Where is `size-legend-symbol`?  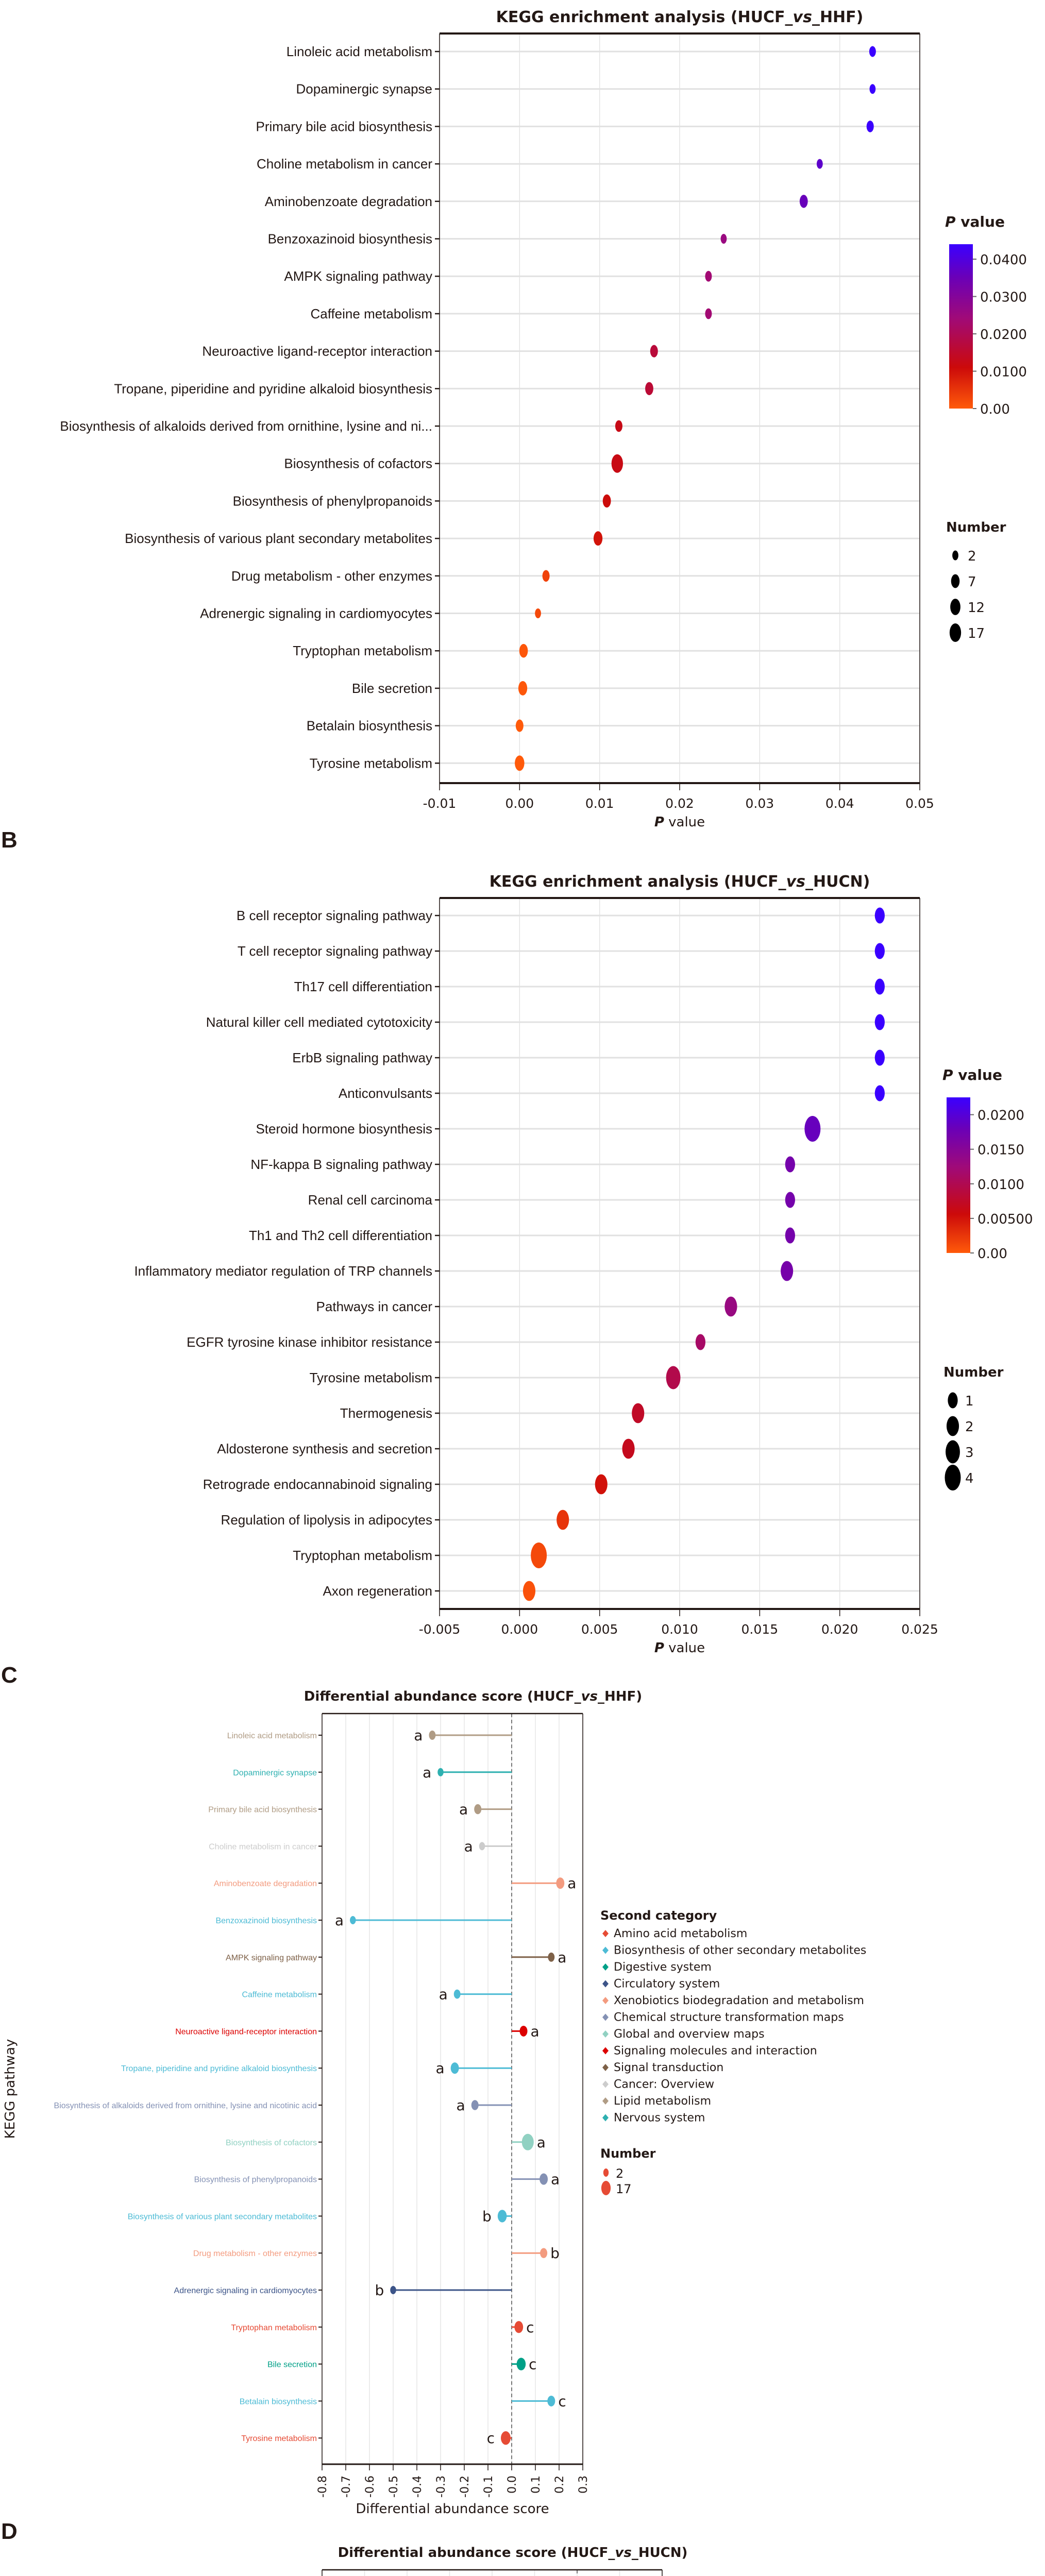 size-legend-symbol is located at coordinates (955, 632).